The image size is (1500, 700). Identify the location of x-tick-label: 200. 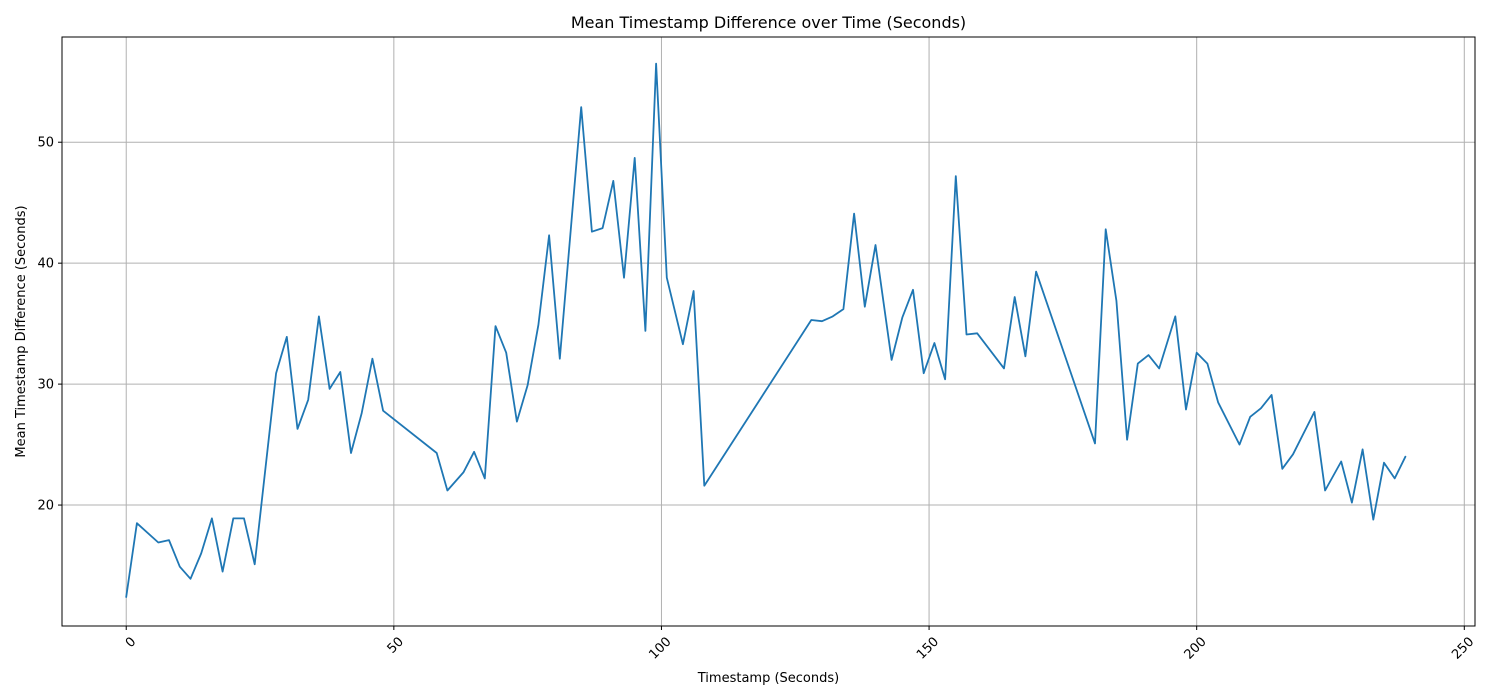
(1196, 648).